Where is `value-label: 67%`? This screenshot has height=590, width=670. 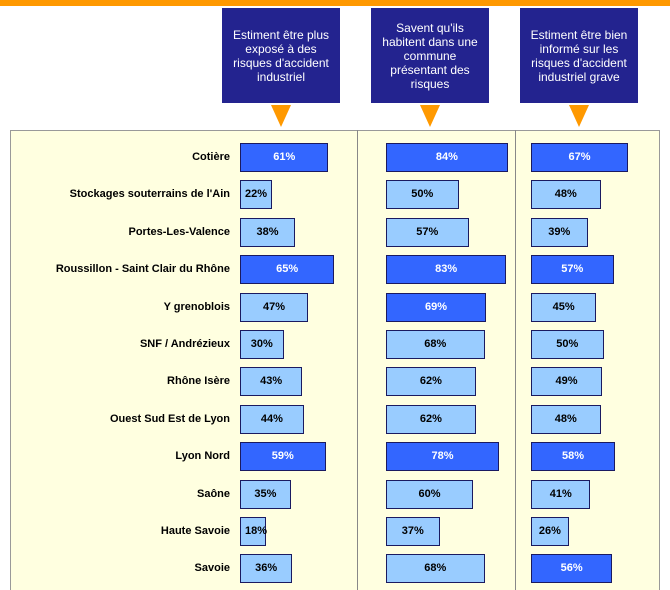 value-label: 67% is located at coordinates (579, 157).